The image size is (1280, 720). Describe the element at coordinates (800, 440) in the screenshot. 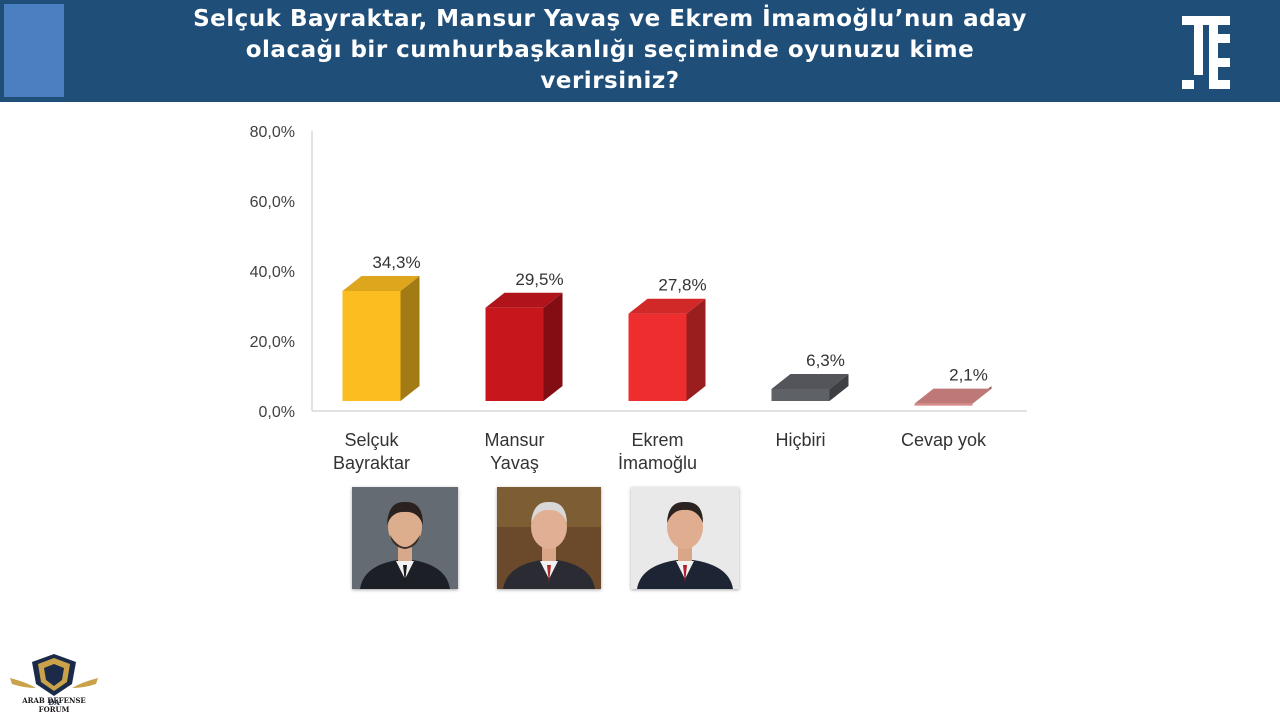

I see `x-category-label: Hiçbiri` at that location.